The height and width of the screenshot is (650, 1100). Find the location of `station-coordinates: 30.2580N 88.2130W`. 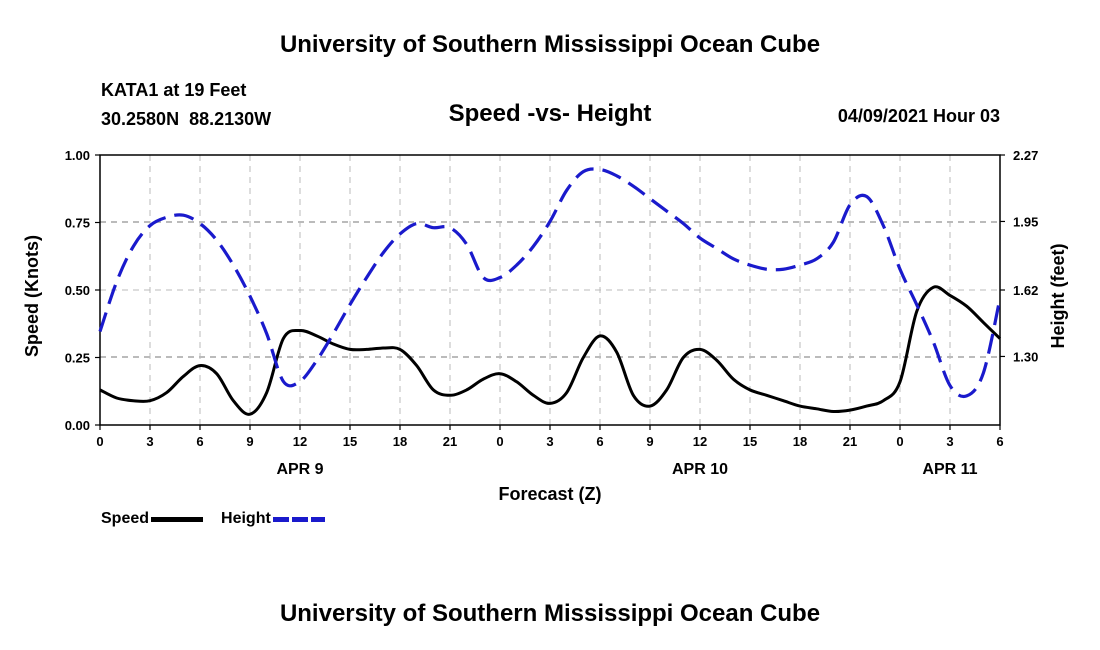

station-coordinates: 30.2580N 88.2130W is located at coordinates (186, 119).